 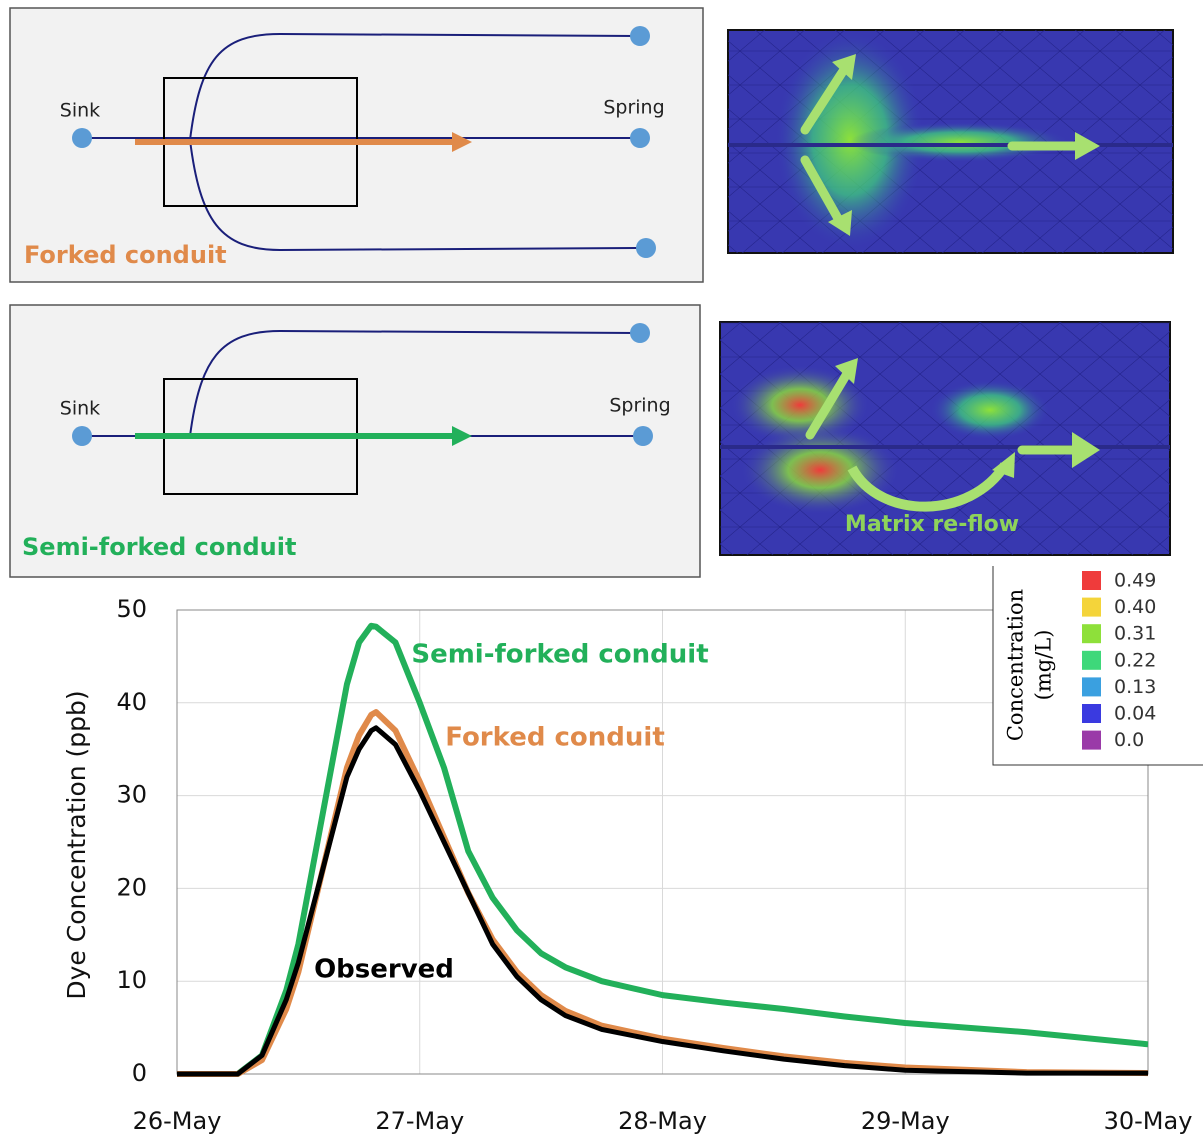 What do you see at coordinates (662, 1121) in the screenshot?
I see `x-tick-label: 28-May` at bounding box center [662, 1121].